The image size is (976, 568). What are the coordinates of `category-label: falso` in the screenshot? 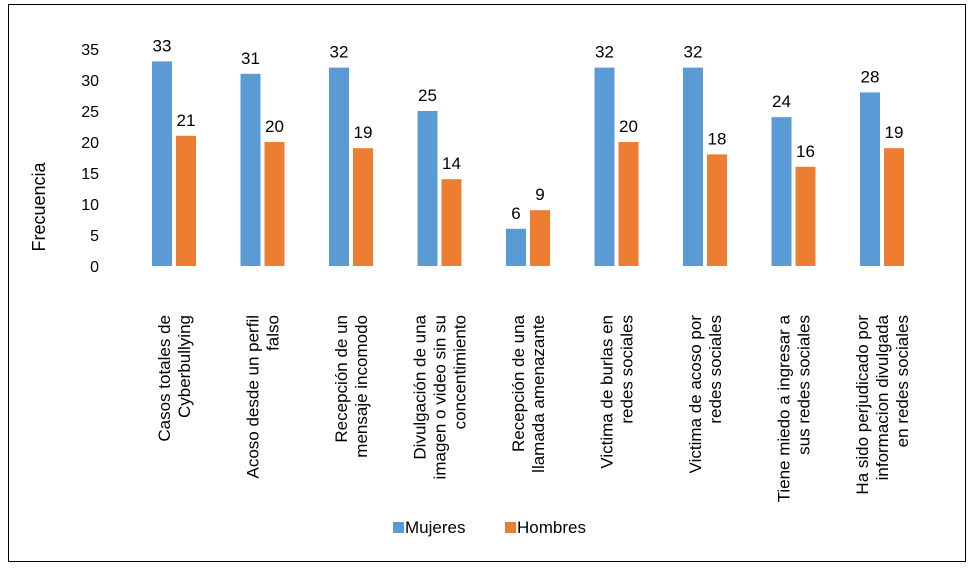 It's located at (273, 333).